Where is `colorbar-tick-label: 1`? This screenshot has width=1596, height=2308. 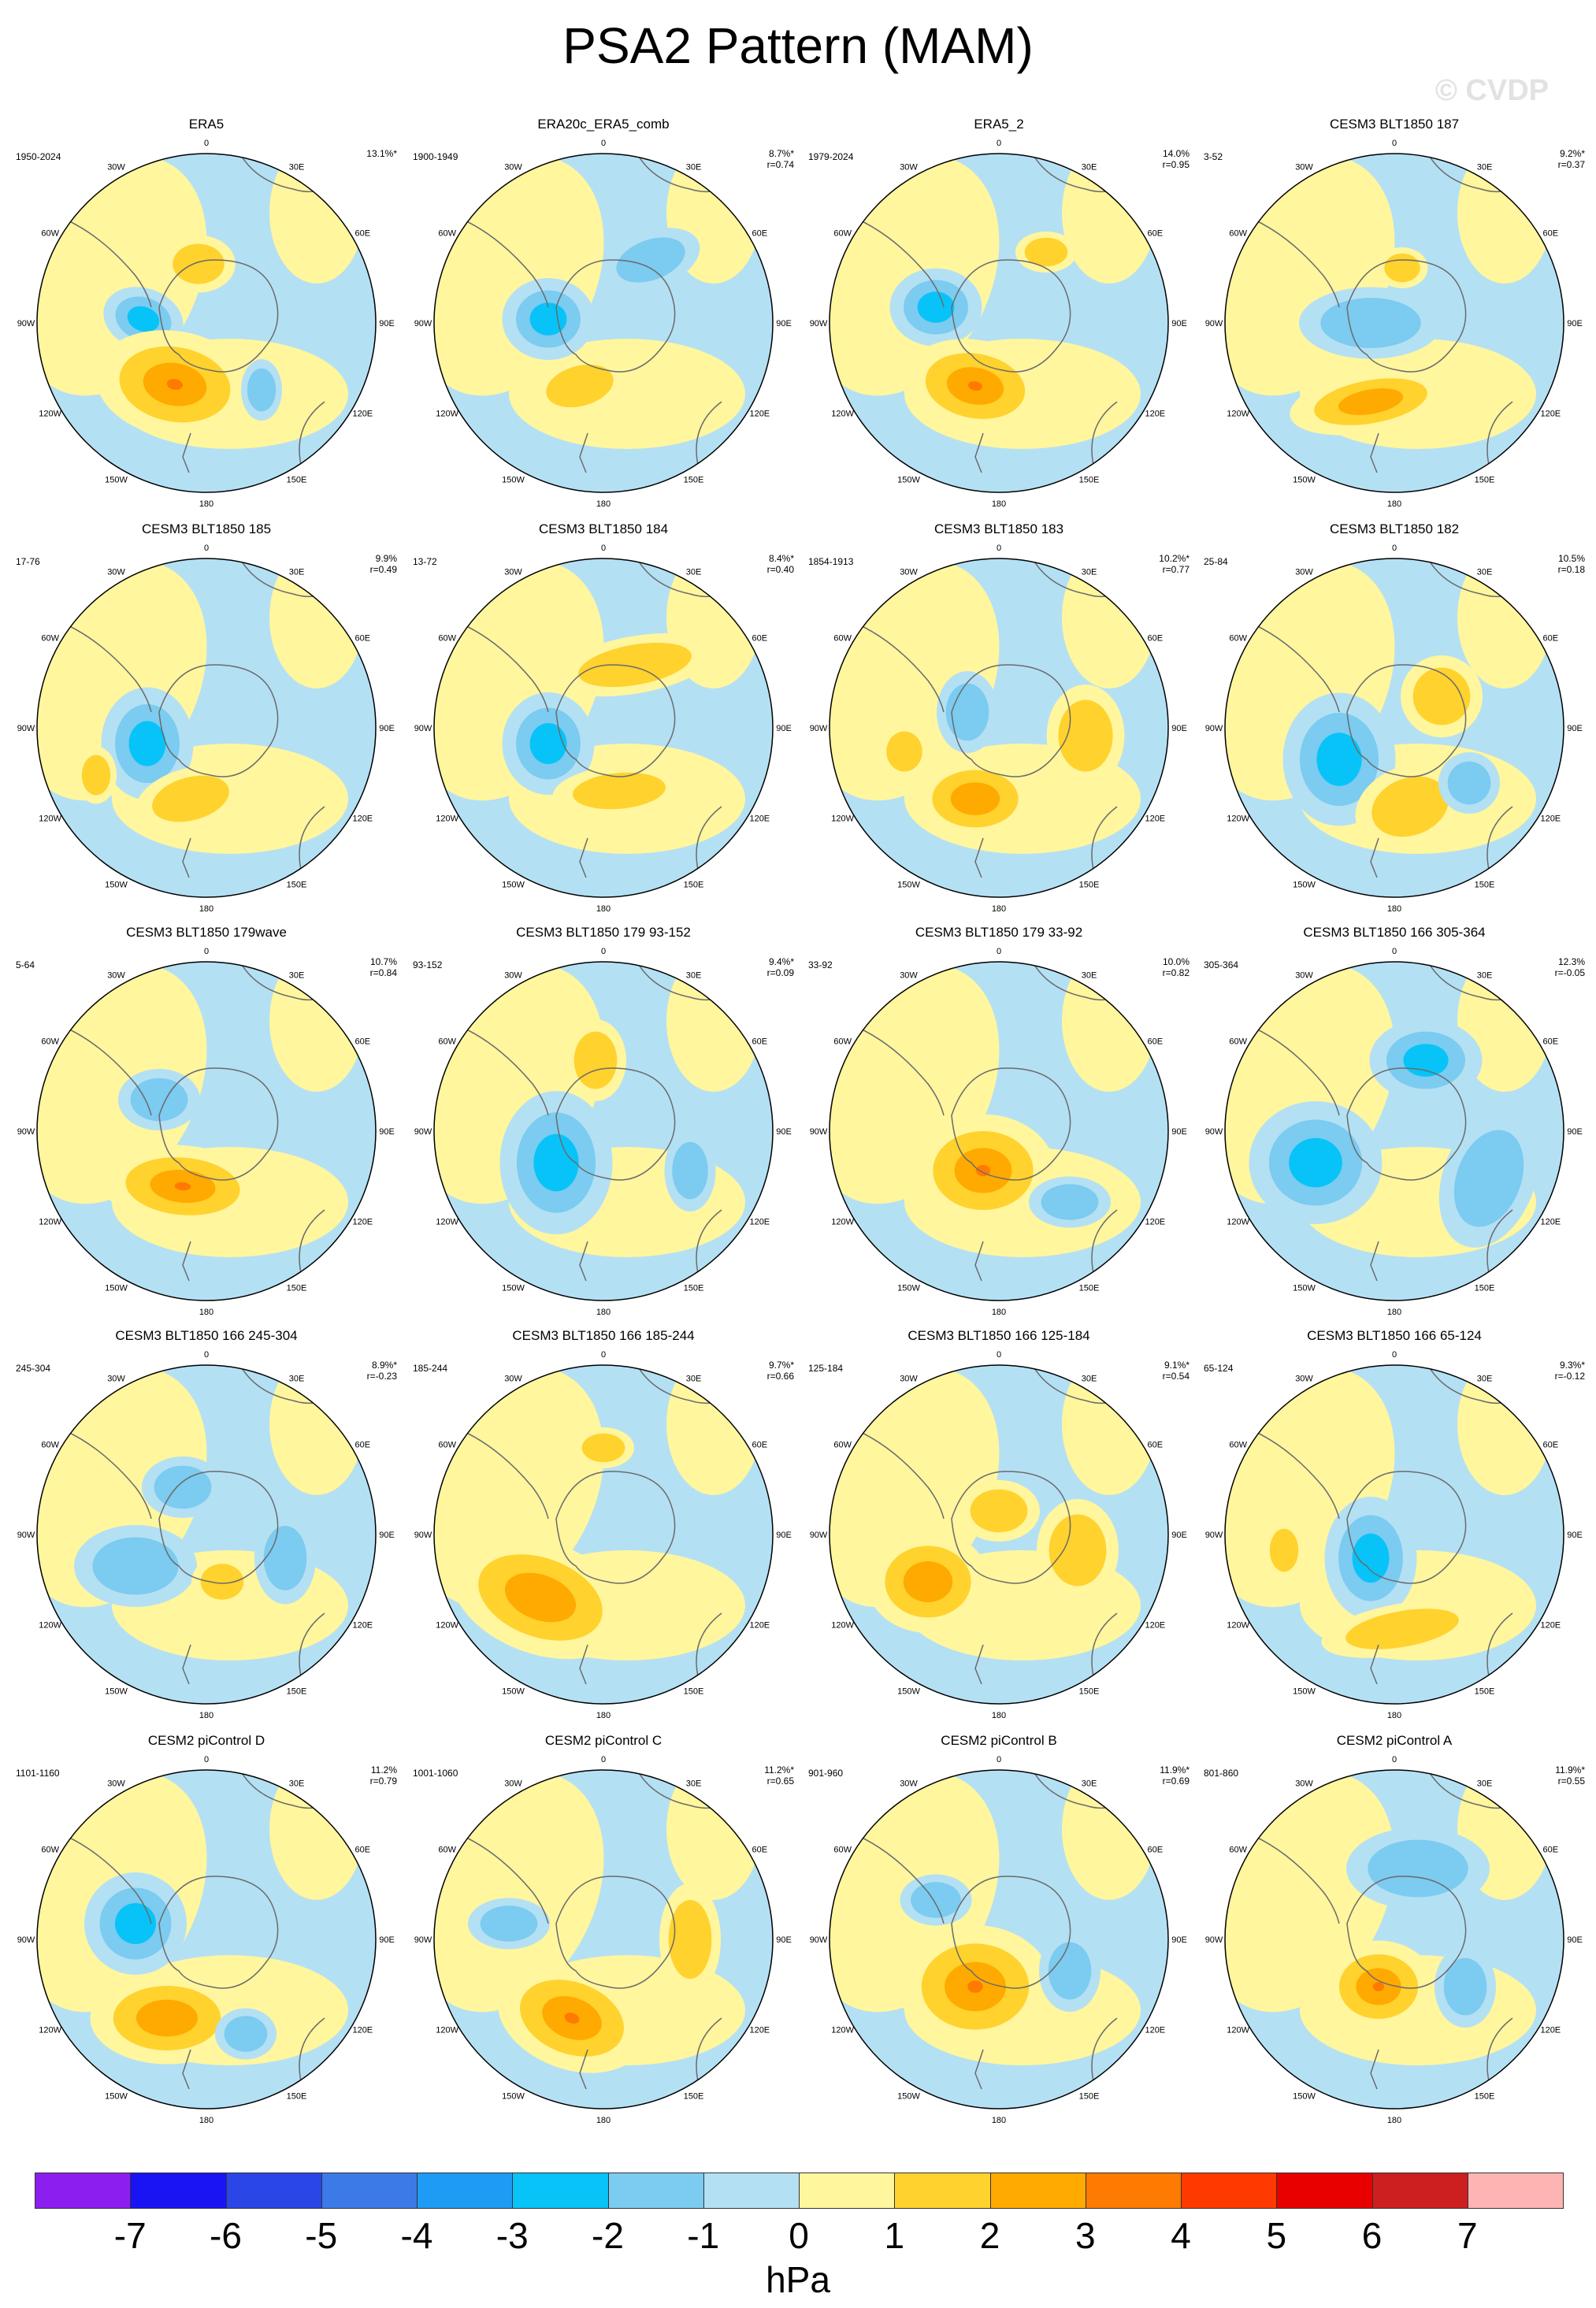 colorbar-tick-label: 1 is located at coordinates (894, 2235).